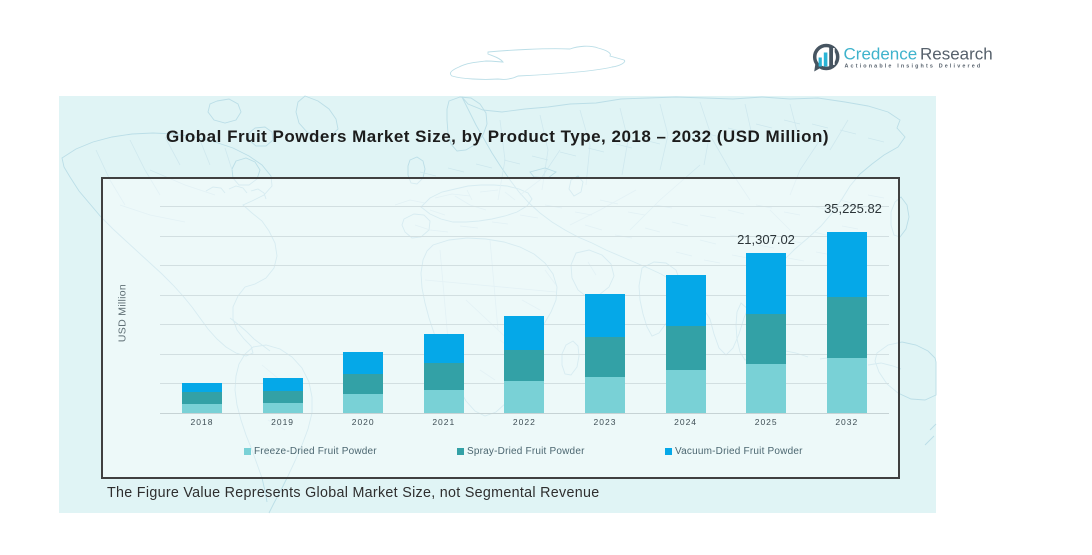 Image resolution: width=1092 pixels, height=555 pixels. I want to click on svg-text: Research, so click(956, 54).